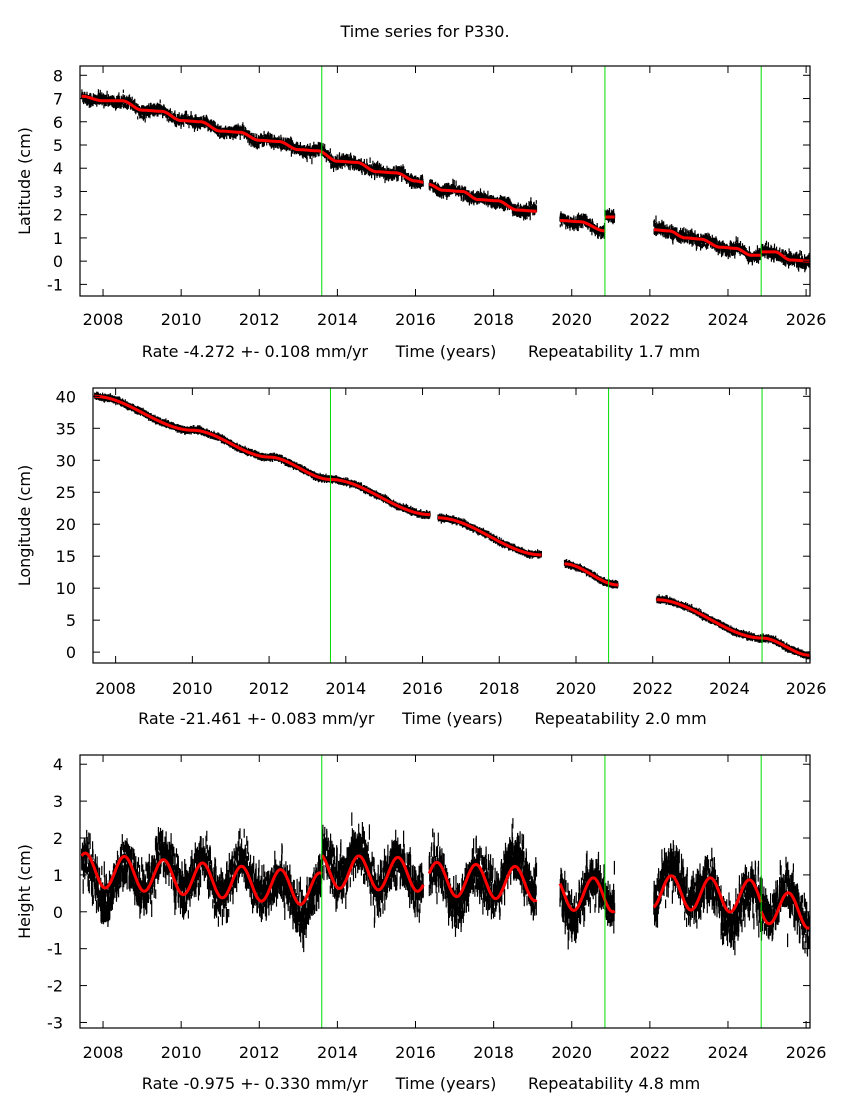  Describe the element at coordinates (24, 891) in the screenshot. I see `y-axis-label: Height (cm)` at that location.